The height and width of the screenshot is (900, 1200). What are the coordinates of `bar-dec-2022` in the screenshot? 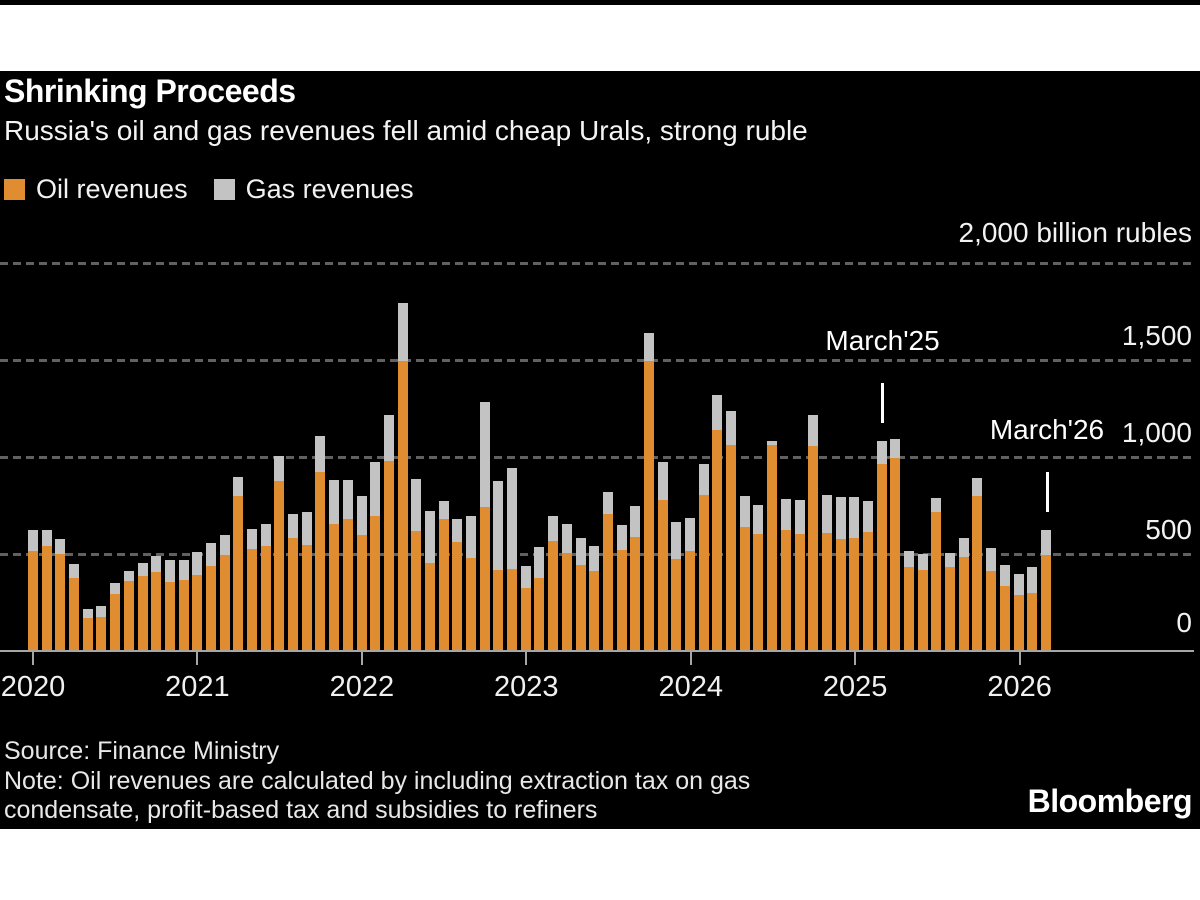 It's located at (512, 558).